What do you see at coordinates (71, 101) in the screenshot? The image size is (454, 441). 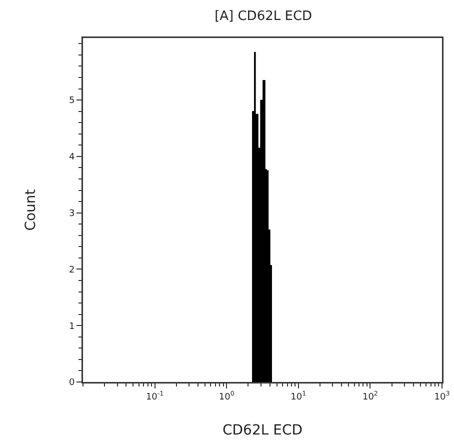 I see `y-tick-label: 5` at bounding box center [71, 101].